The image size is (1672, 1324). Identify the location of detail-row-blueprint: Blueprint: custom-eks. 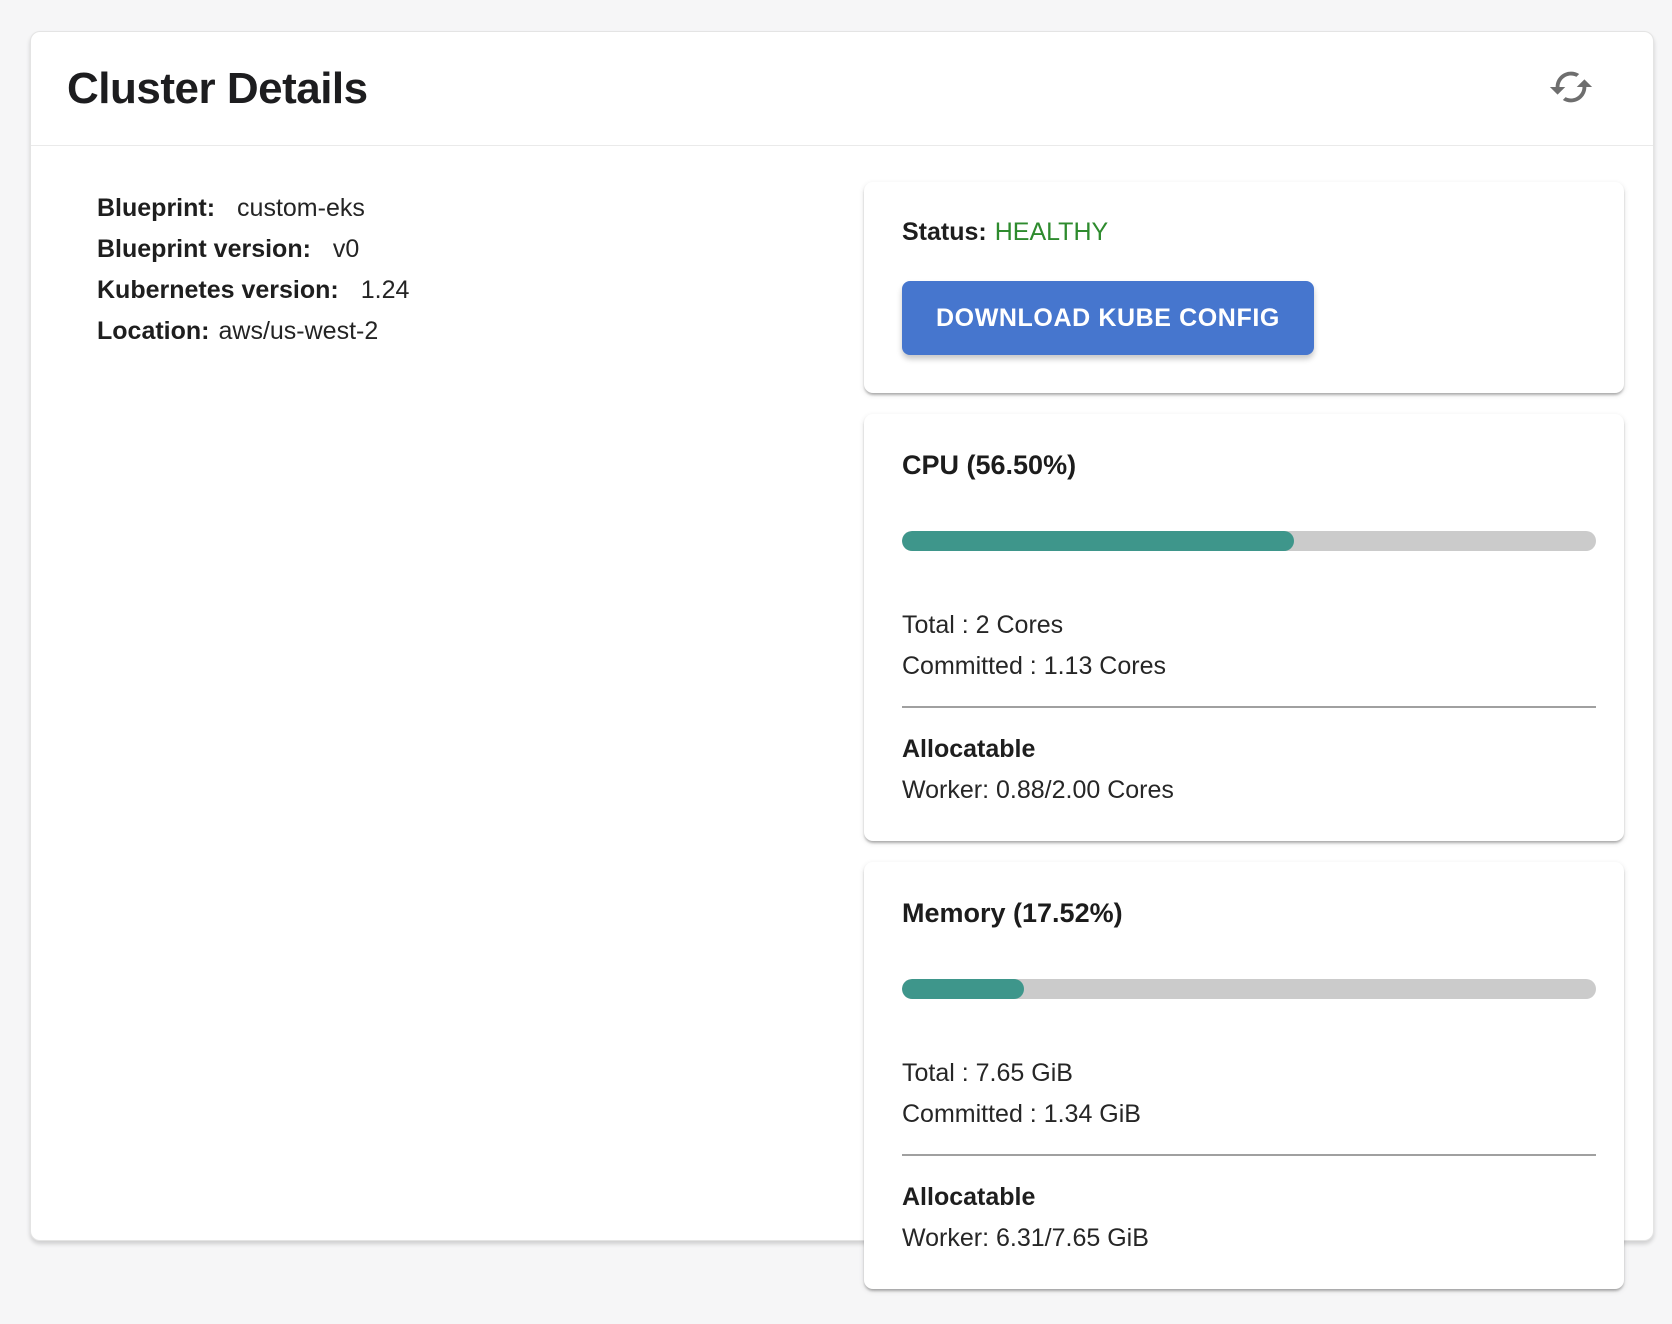
(480, 208).